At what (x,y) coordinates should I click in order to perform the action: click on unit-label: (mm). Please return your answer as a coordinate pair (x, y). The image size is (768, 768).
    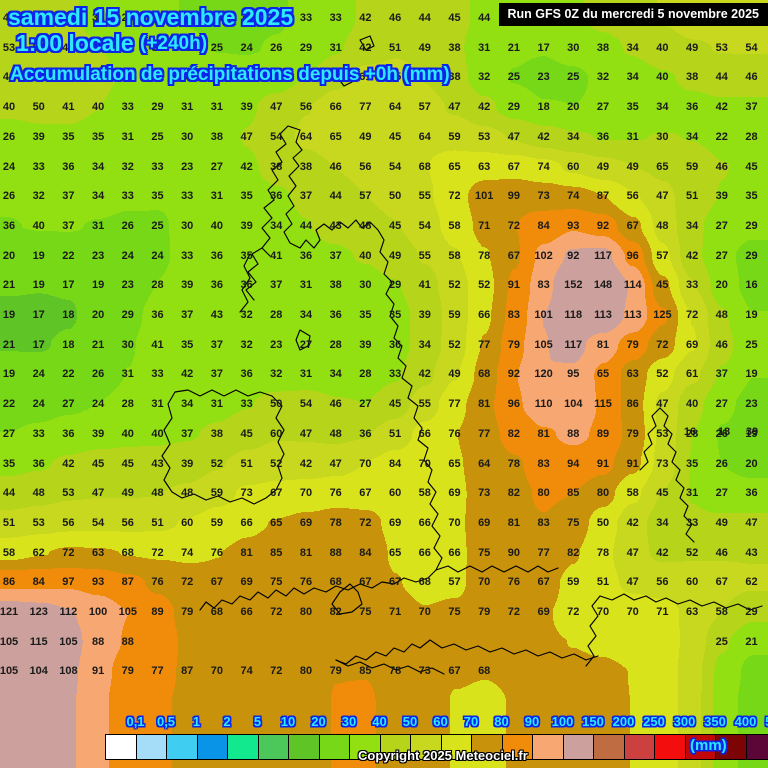
    Looking at the image, I should click on (708, 745).